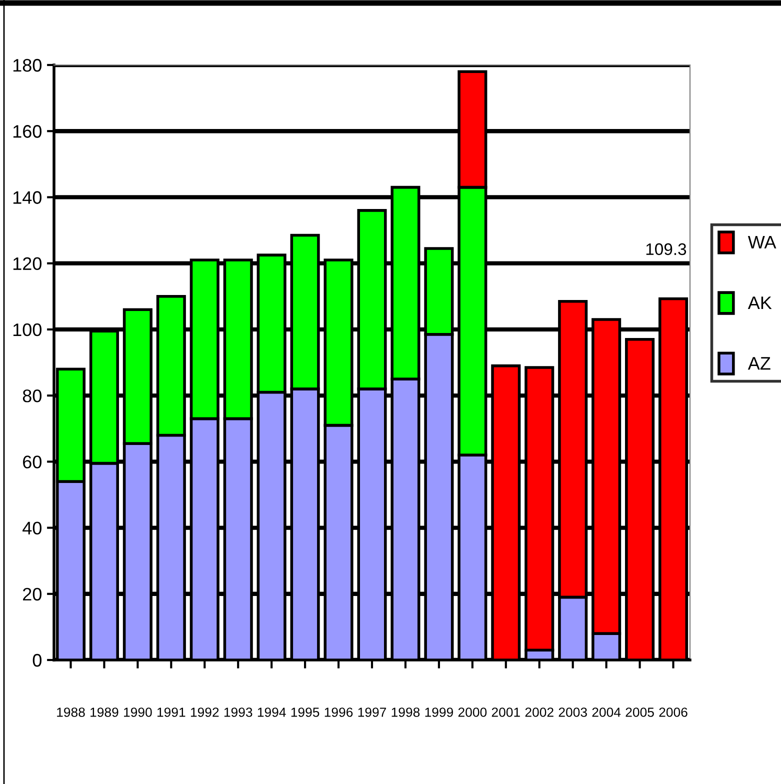 The height and width of the screenshot is (784, 781). I want to click on y-tick-label: 60, so click(32, 462).